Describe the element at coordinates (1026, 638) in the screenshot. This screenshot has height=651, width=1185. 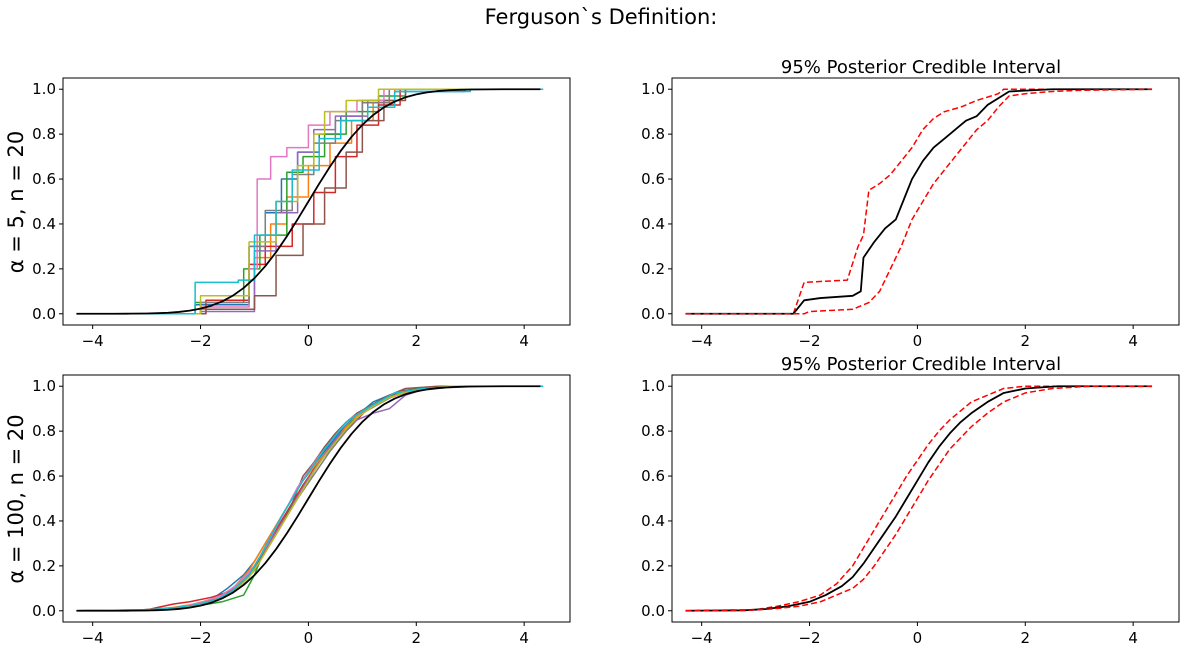
I see `panel-bottom-right-xtick-label: 2` at that location.